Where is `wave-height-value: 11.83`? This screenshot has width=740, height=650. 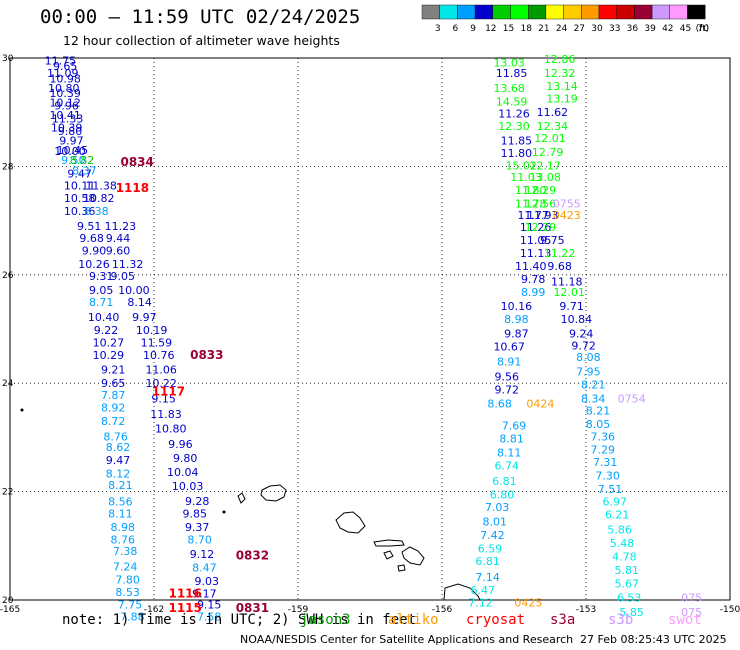 wave-height-value: 11.83 is located at coordinates (166, 414).